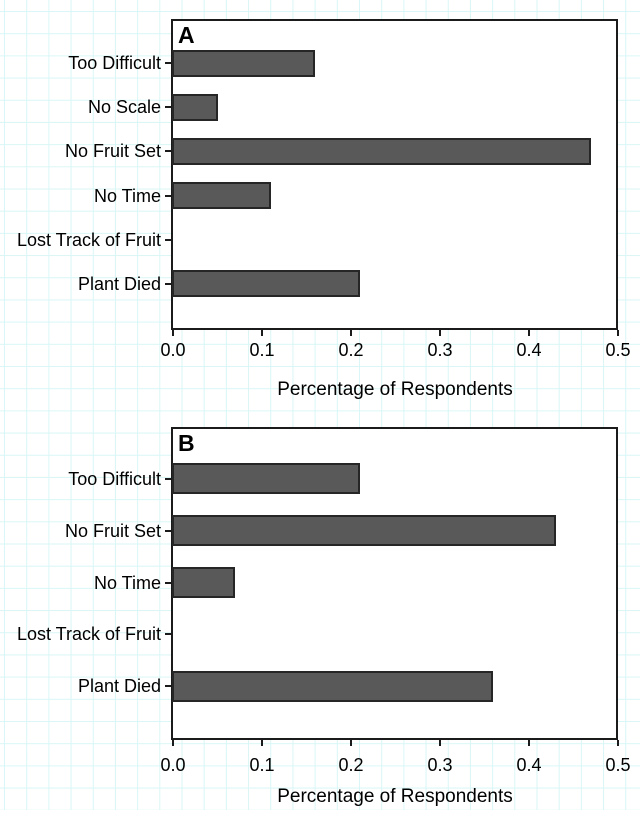  I want to click on panel-label-b: B, so click(186, 443).